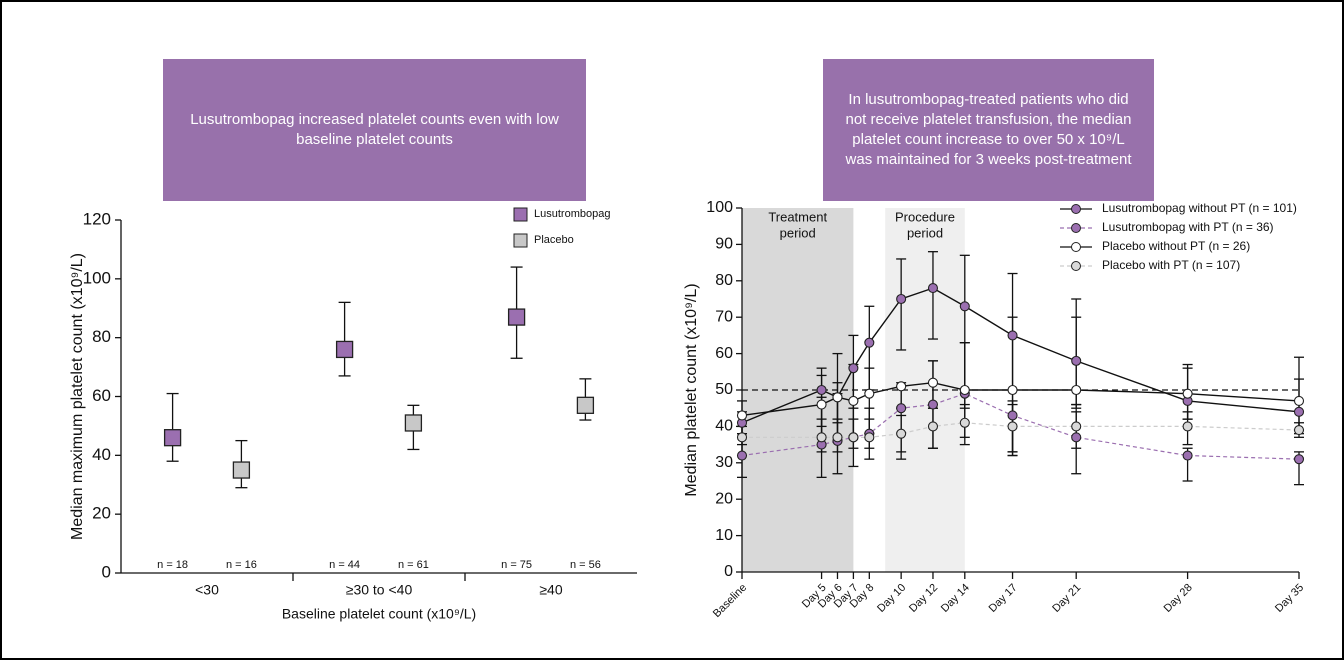  I want to click on region-label: Treatment, so click(797, 216).